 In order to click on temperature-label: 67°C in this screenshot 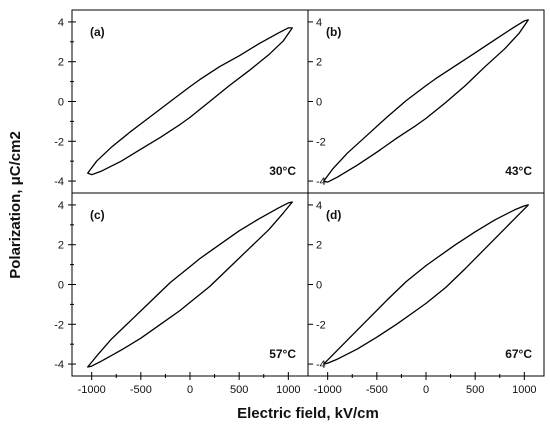, I will do `click(518, 354)`.